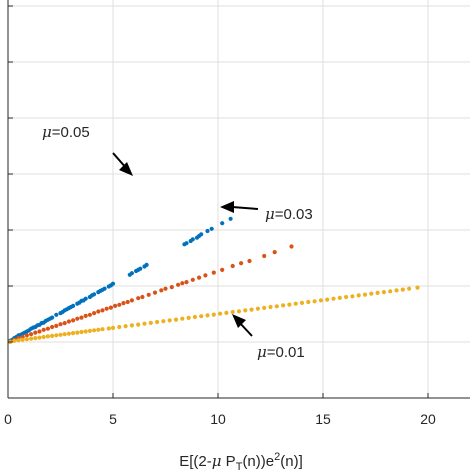 The height and width of the screenshot is (474, 474). I want to click on x-axis-label-part: T, so click(239, 467).